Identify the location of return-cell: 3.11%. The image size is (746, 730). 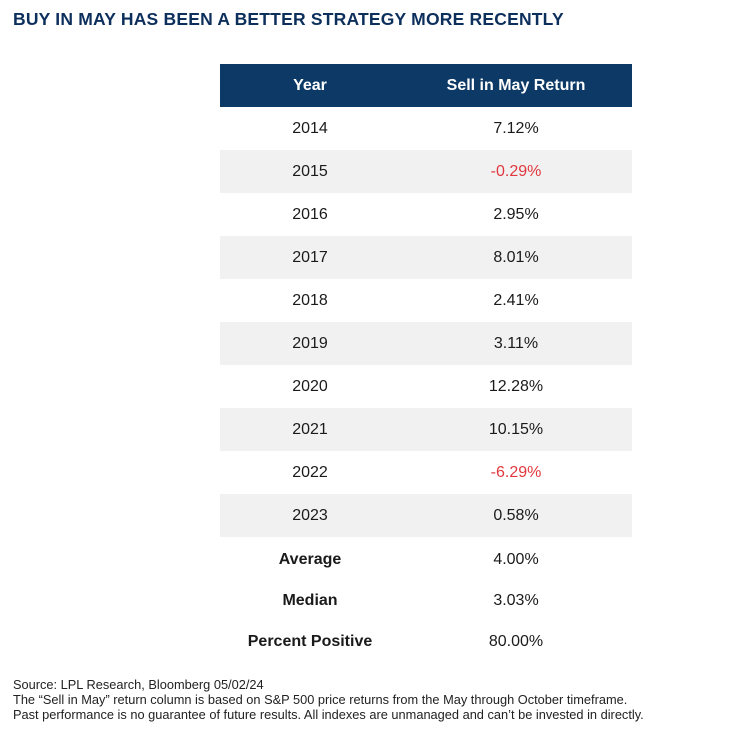
(516, 343).